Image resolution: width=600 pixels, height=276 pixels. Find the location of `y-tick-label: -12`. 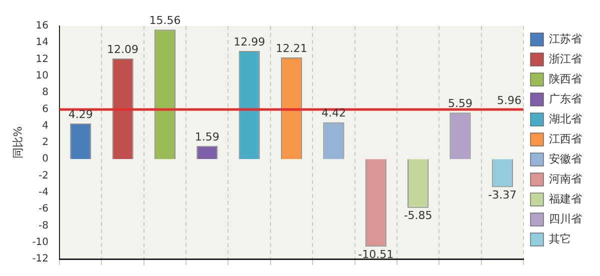

y-tick-label: -12 is located at coordinates (40, 259).